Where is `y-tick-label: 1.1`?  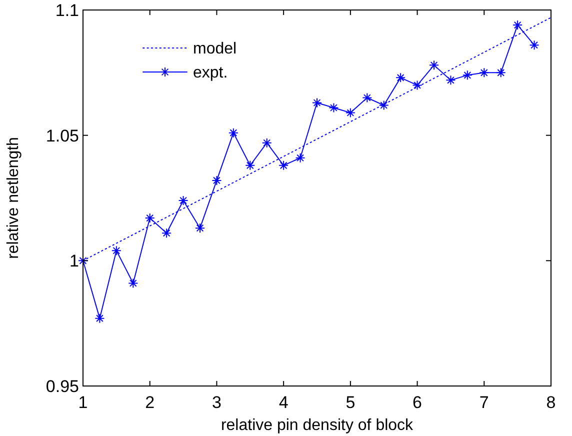 y-tick-label: 1.1 is located at coordinates (67, 10).